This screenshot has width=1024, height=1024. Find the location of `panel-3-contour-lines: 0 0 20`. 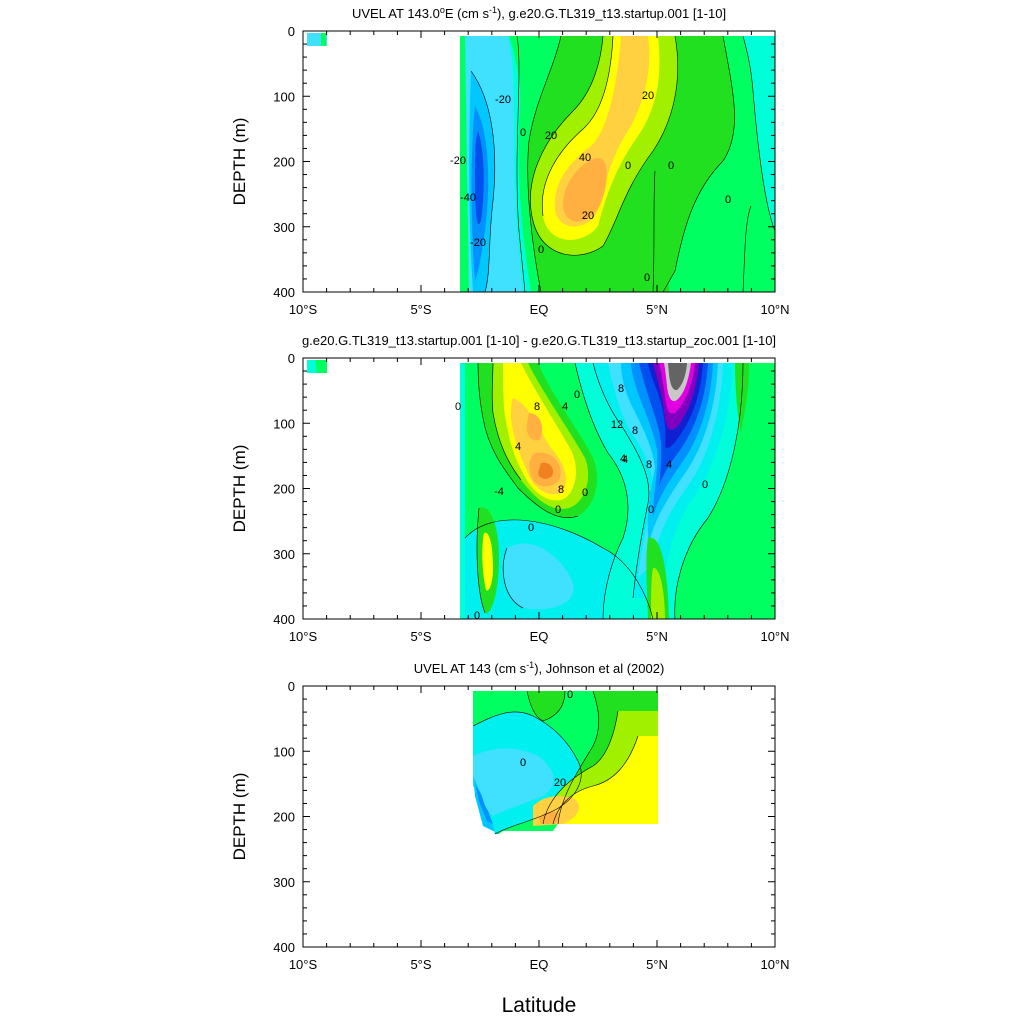

panel-3-contour-lines: 0 0 20 is located at coordinates (555, 762).